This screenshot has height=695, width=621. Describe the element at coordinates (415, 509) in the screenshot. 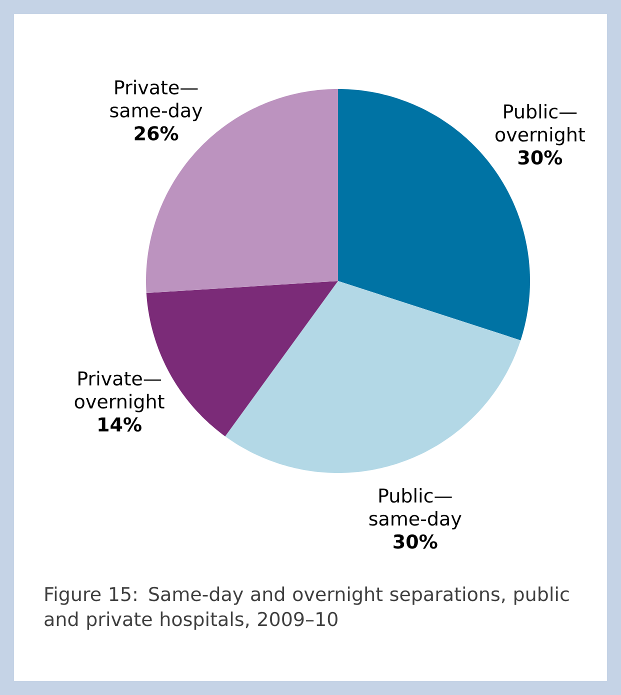

I see `slice-label: Public—same-day` at that location.